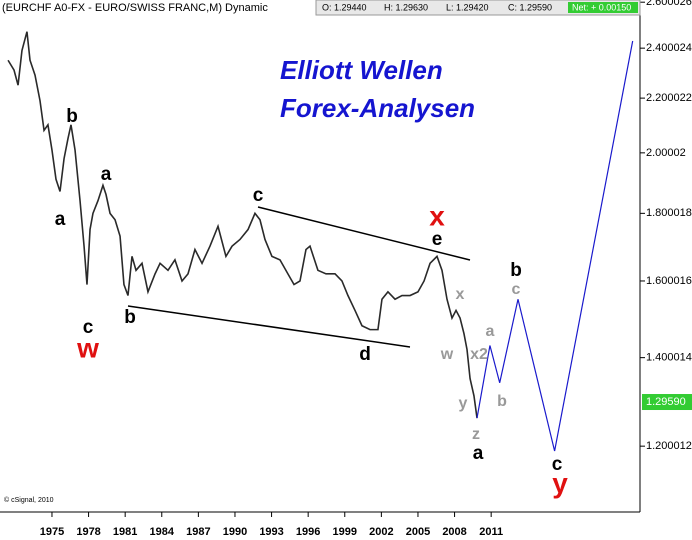  I want to click on last-price-label: 1.29590, so click(666, 402).